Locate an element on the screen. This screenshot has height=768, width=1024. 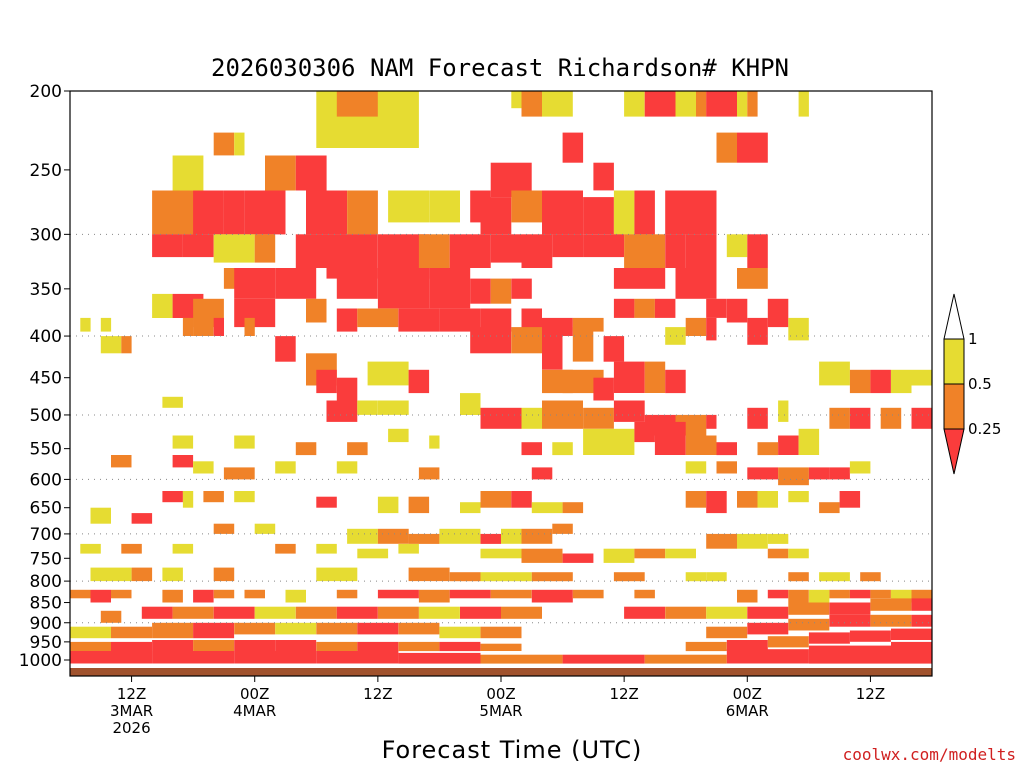
x-tick-label: 12Z is located at coordinates (870, 694).